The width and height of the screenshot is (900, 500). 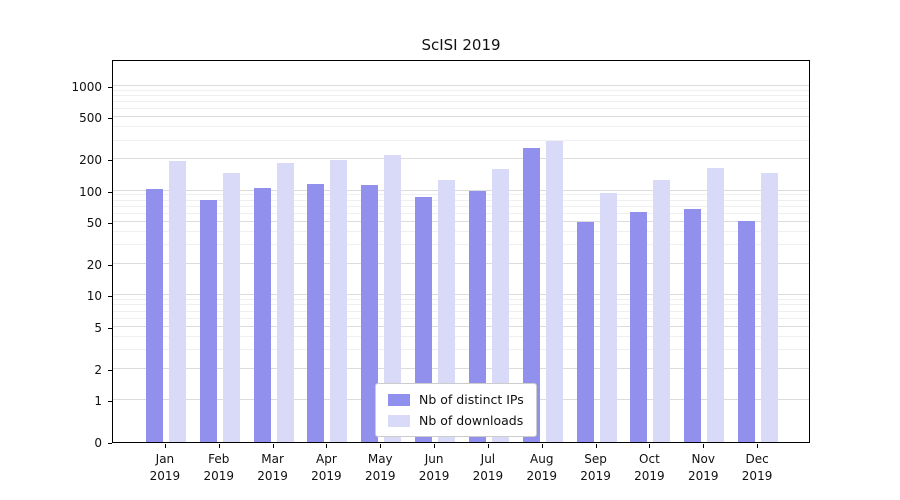 I want to click on x-tick-label-may: May 2019, so click(x=380, y=467).